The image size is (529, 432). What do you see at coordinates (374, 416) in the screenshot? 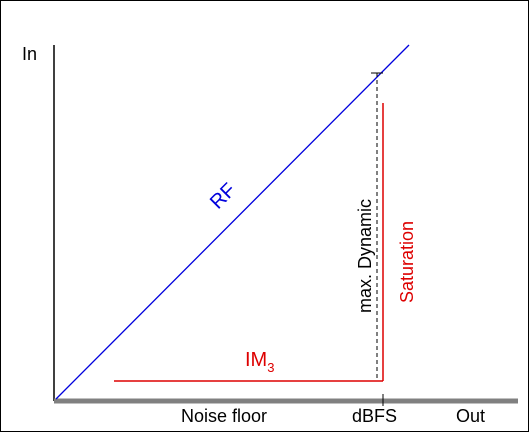
I see `dbfs-label: dBFS` at bounding box center [374, 416].